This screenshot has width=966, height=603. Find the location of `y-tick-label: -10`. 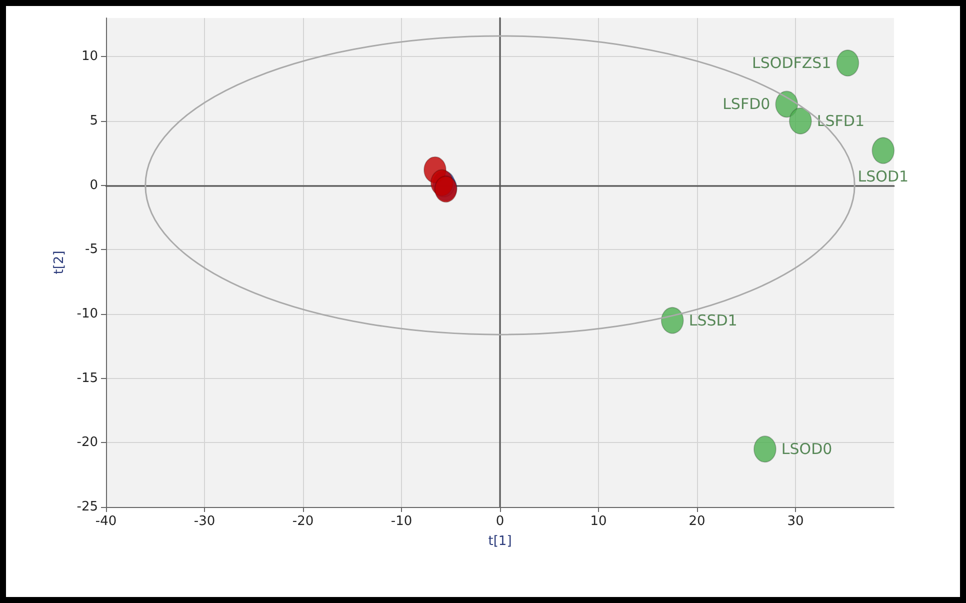

y-tick-label: -10 is located at coordinates (87, 314).